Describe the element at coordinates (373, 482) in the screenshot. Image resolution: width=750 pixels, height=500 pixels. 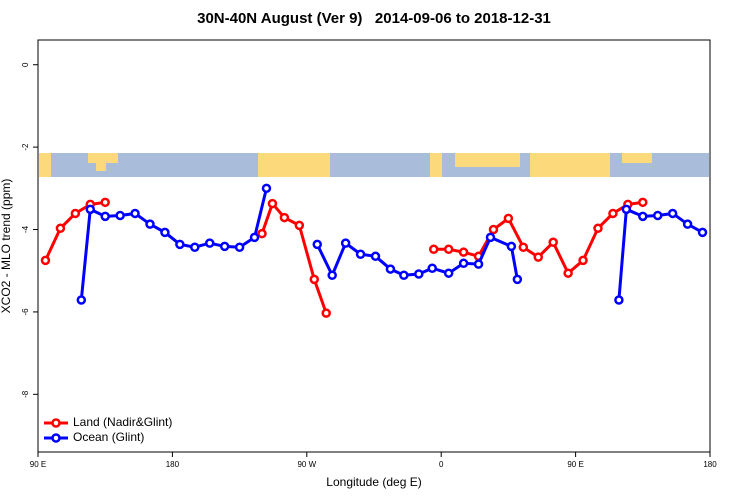
I see `x-axis-label: Longitude (deg E)` at that location.